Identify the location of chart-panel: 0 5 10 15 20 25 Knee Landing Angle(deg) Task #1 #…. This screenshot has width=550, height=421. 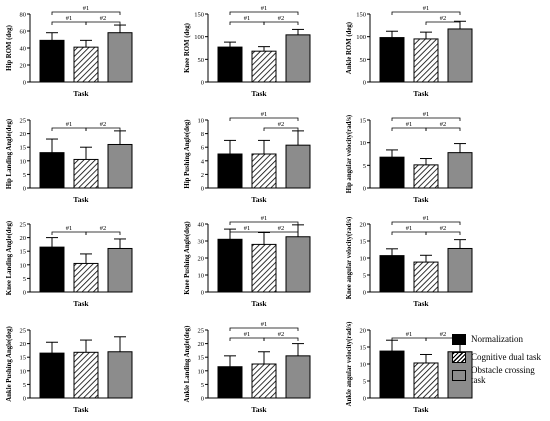
(69, 264).